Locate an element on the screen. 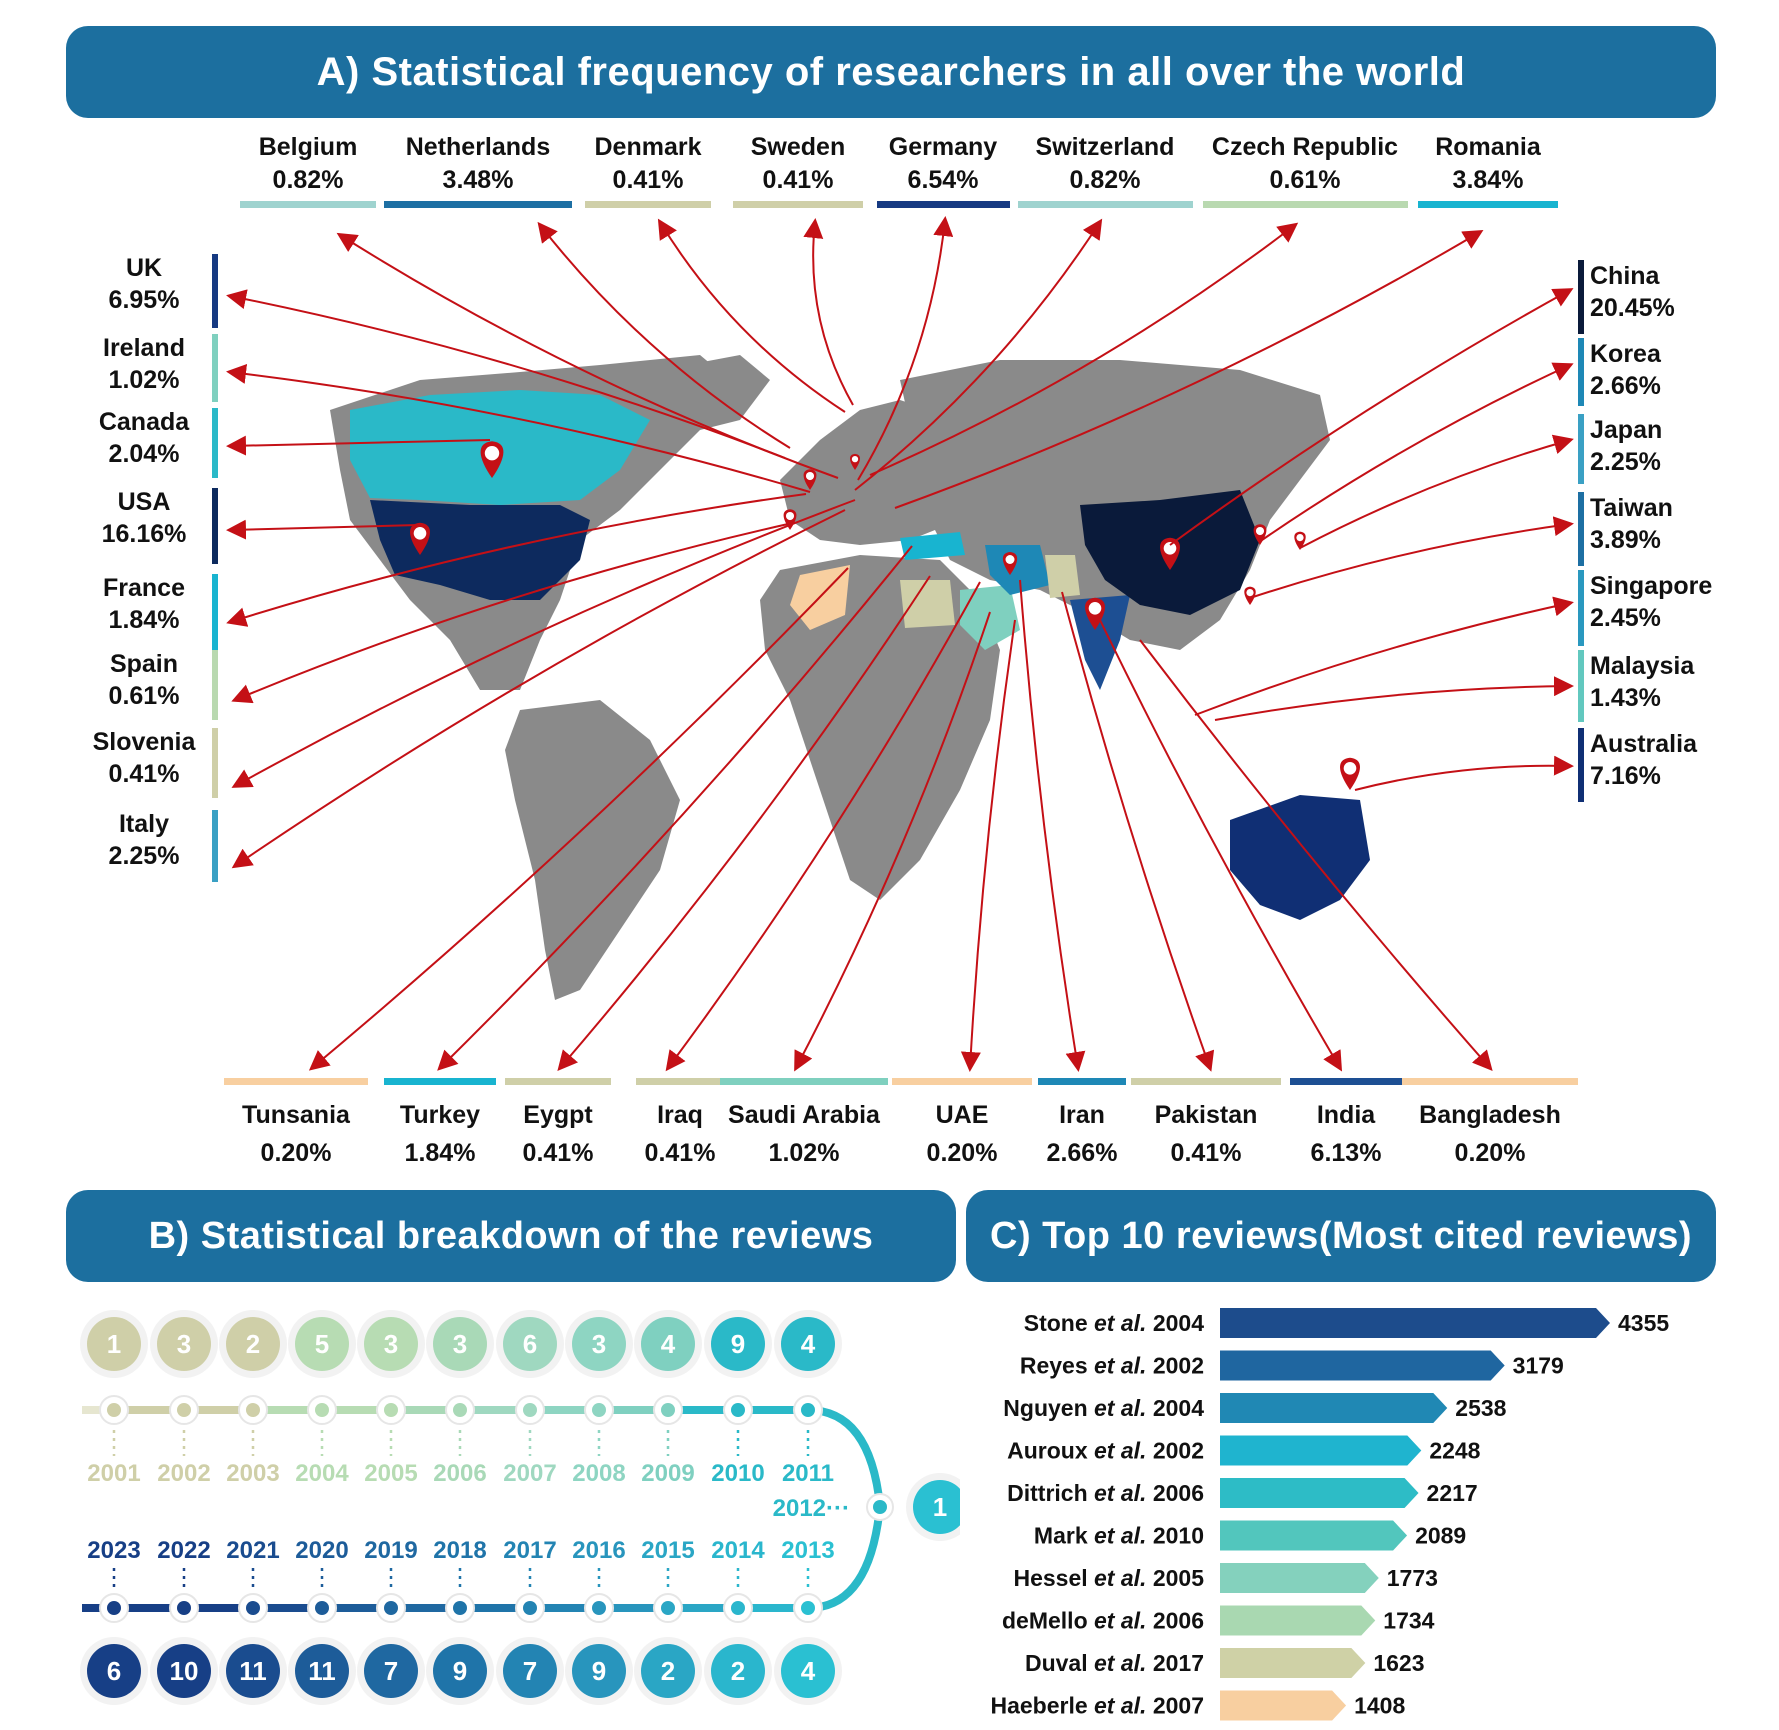  pin-iran is located at coordinates (1010, 563).